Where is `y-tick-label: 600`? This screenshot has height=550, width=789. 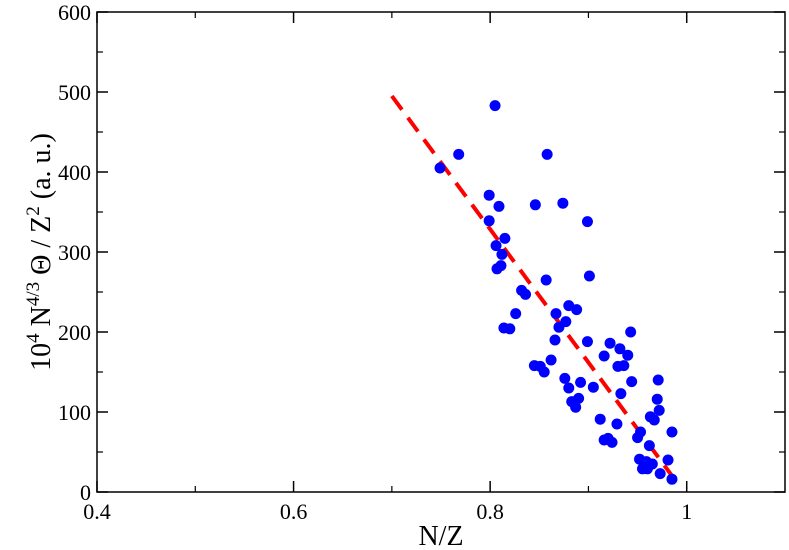
y-tick-label: 600 is located at coordinates (74, 12).